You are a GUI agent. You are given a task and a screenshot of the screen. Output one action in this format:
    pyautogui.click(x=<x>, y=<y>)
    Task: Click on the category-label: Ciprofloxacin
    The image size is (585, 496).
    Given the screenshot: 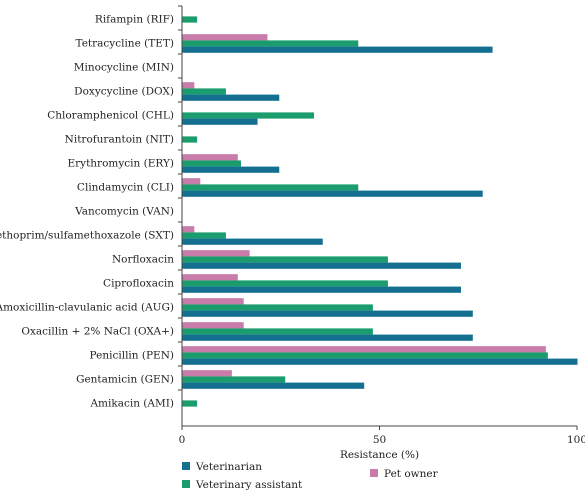 What is the action you would take?
    pyautogui.click(x=138, y=284)
    